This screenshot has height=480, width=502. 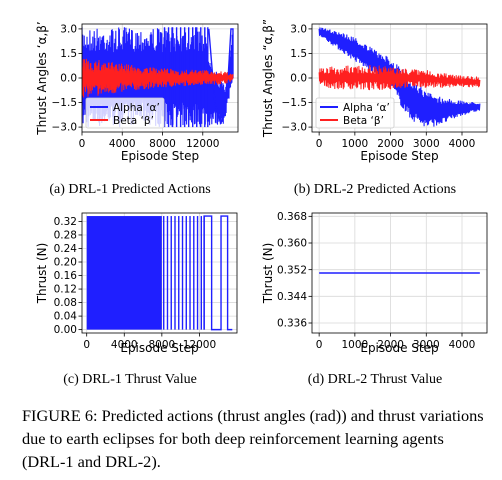 What do you see at coordinates (42, 78) in the screenshot?
I see `y-axis-label: Thrust Angles ‘α,β’` at bounding box center [42, 78].